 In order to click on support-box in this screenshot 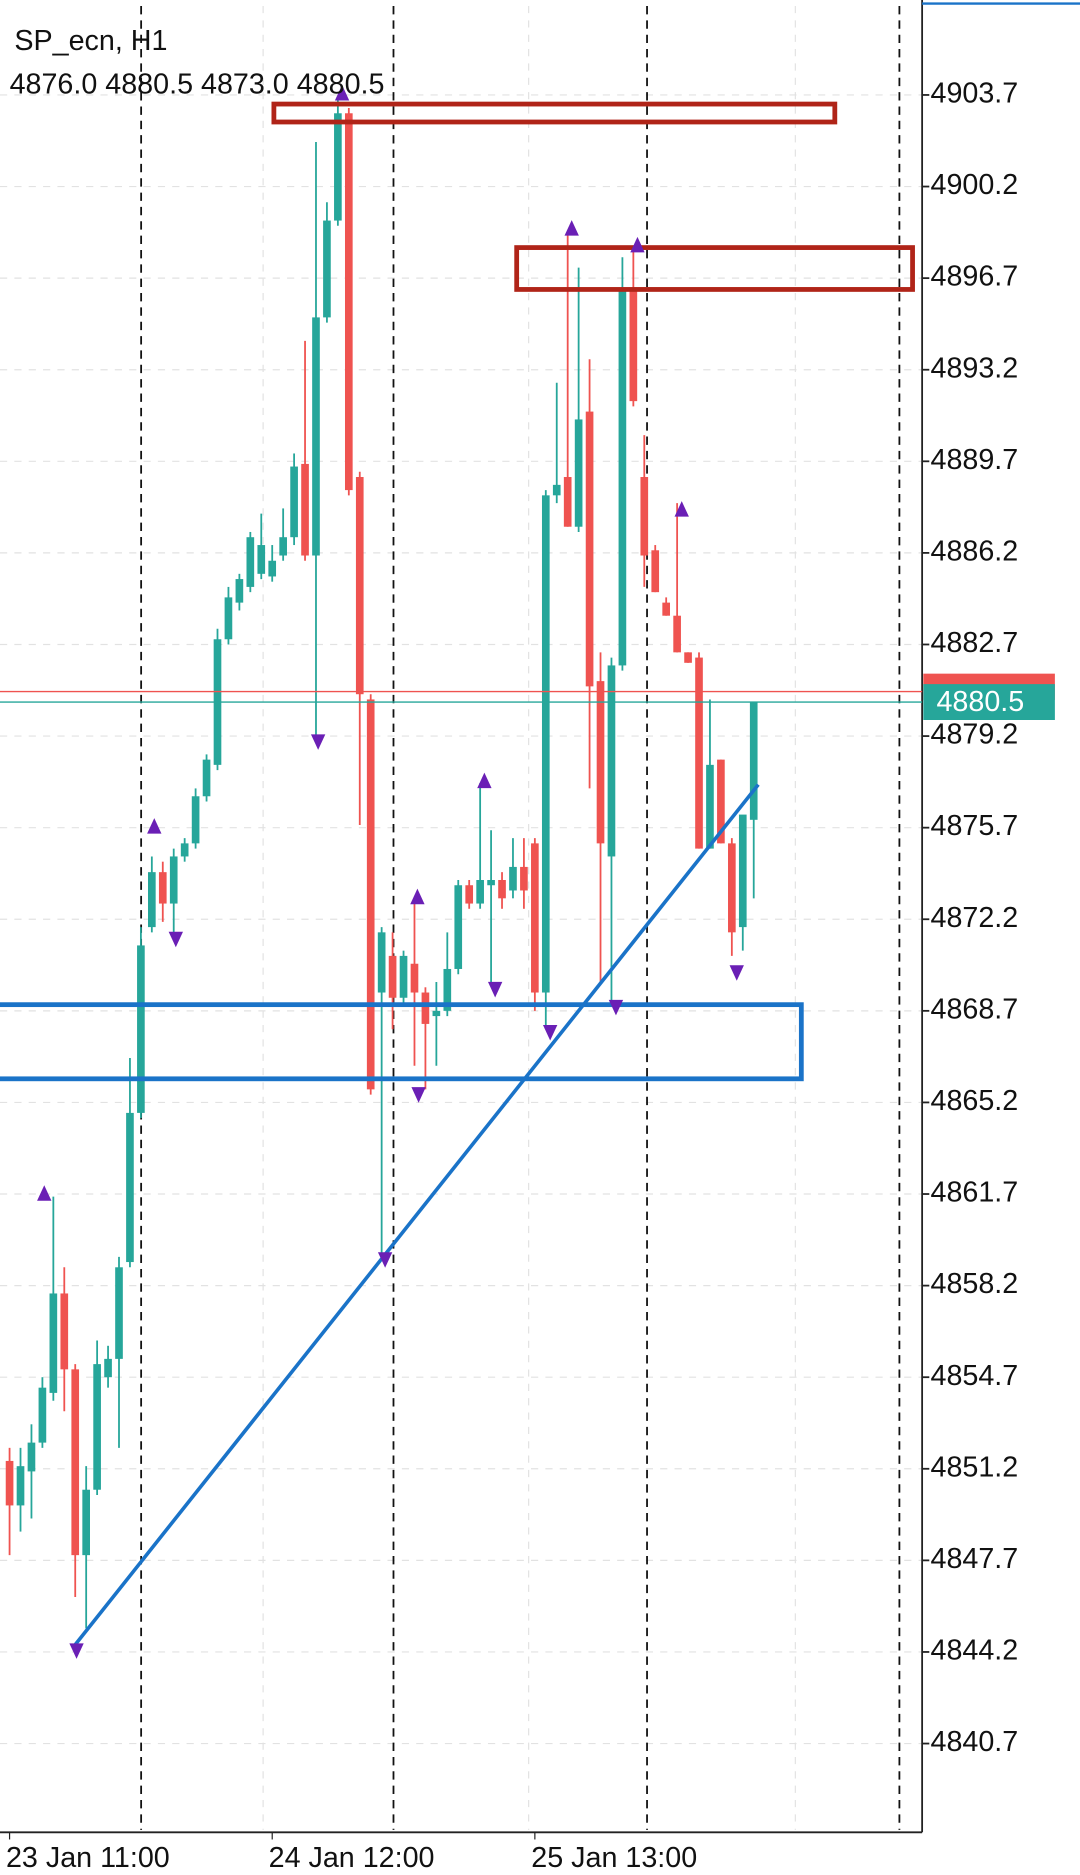, I will do `click(402, 1042)`.